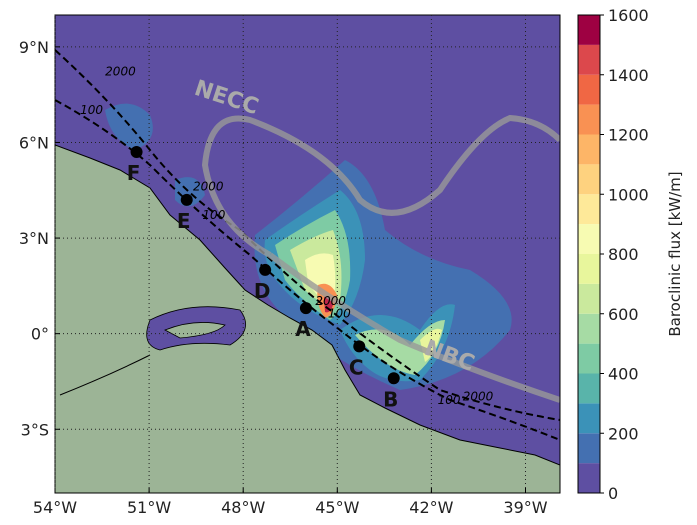 This screenshot has height=525, width=697. Describe the element at coordinates (262, 291) in the screenshot. I see `station-label: D` at that location.